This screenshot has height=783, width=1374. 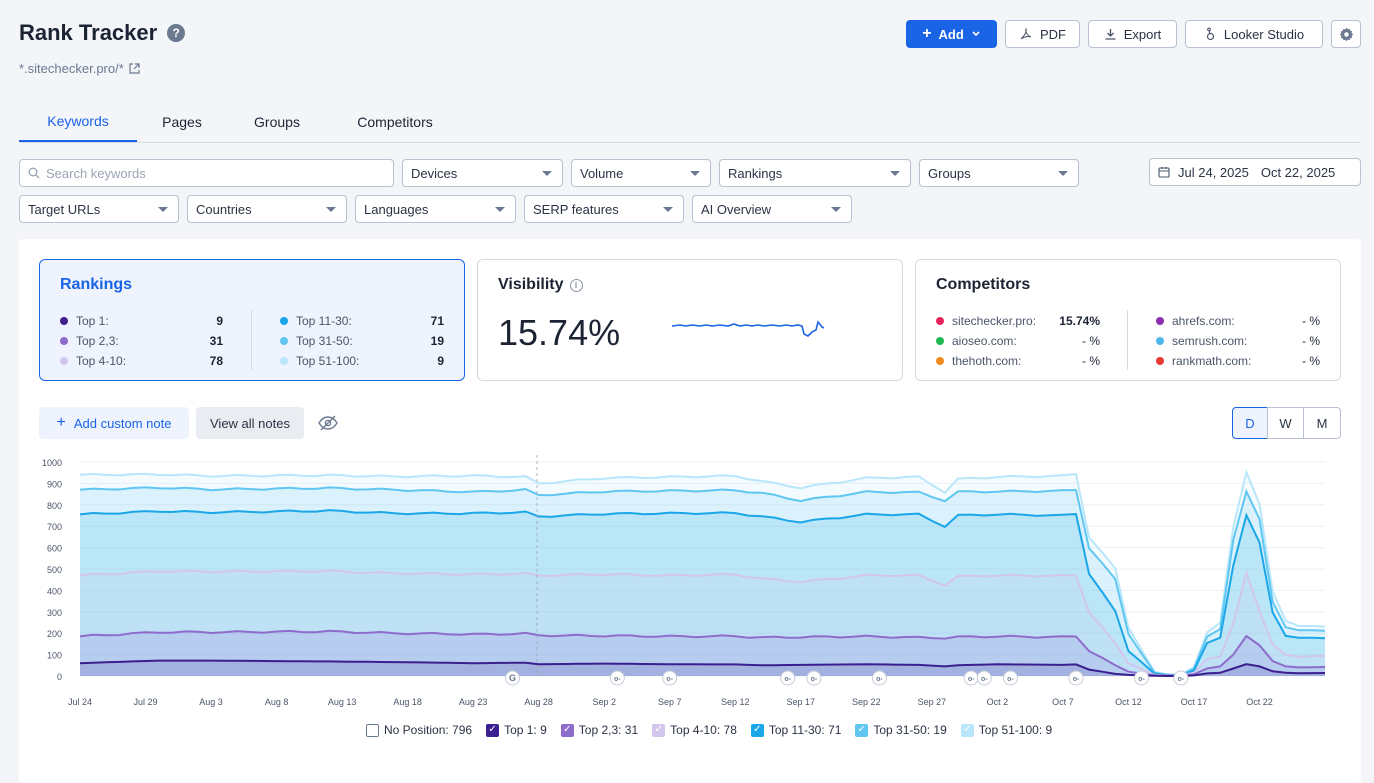 What do you see at coordinates (641, 173) in the screenshot?
I see `volume-dropdown: Volume` at bounding box center [641, 173].